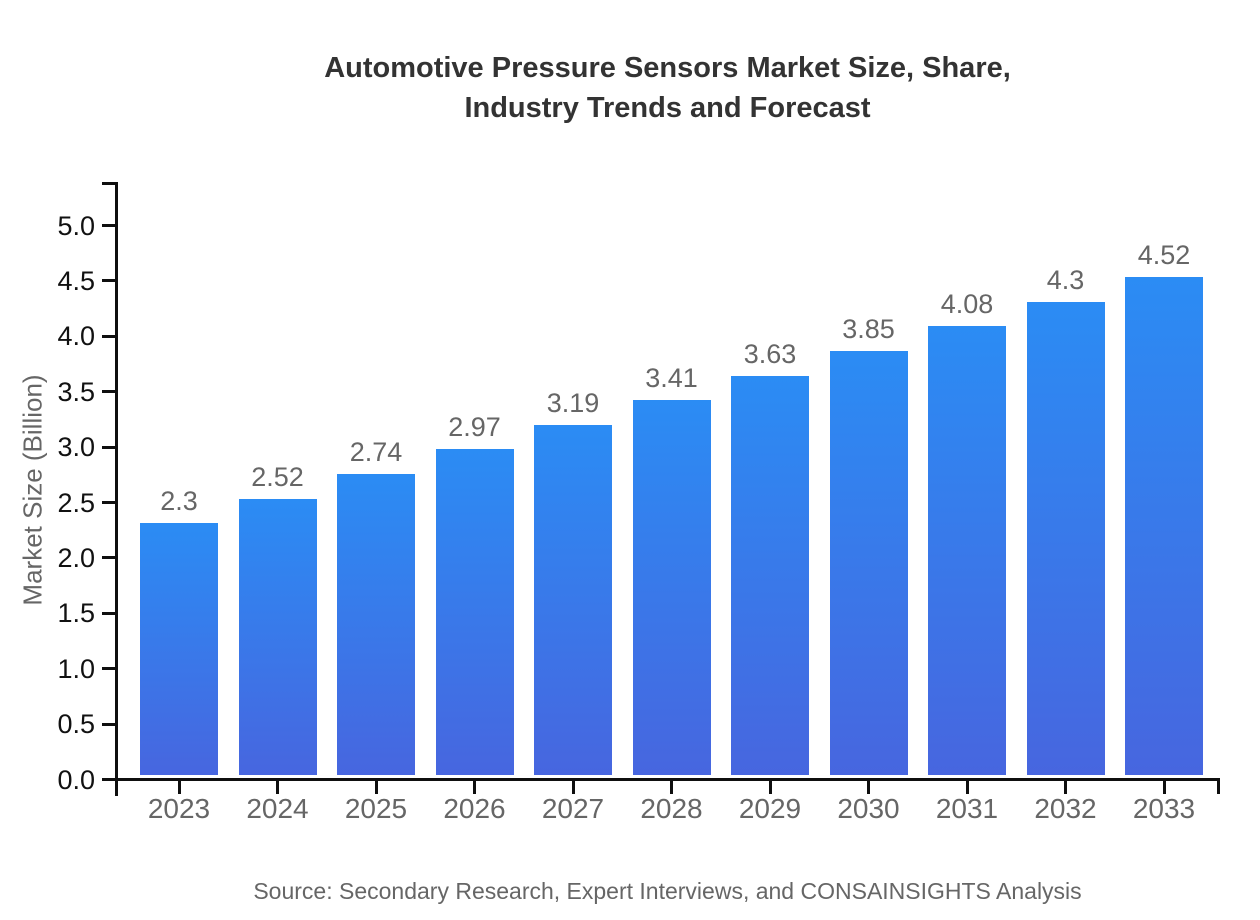 This screenshot has height=920, width=1260. I want to click on bar-value-label: 4.52, so click(1164, 255).